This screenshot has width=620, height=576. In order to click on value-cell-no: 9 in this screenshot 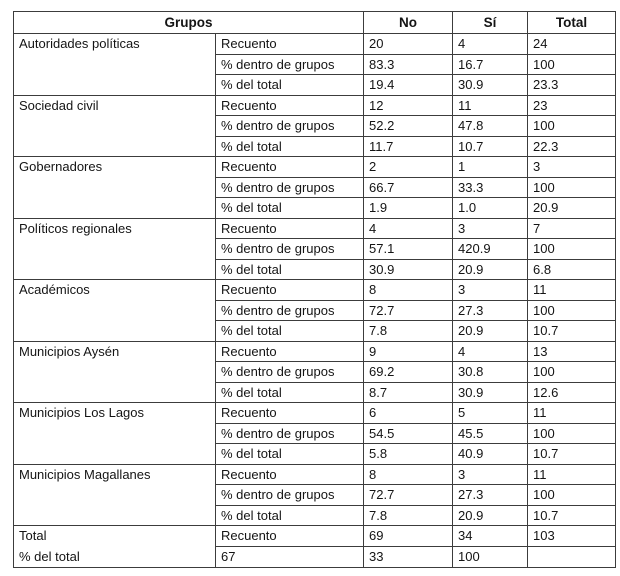, I will do `click(408, 351)`.